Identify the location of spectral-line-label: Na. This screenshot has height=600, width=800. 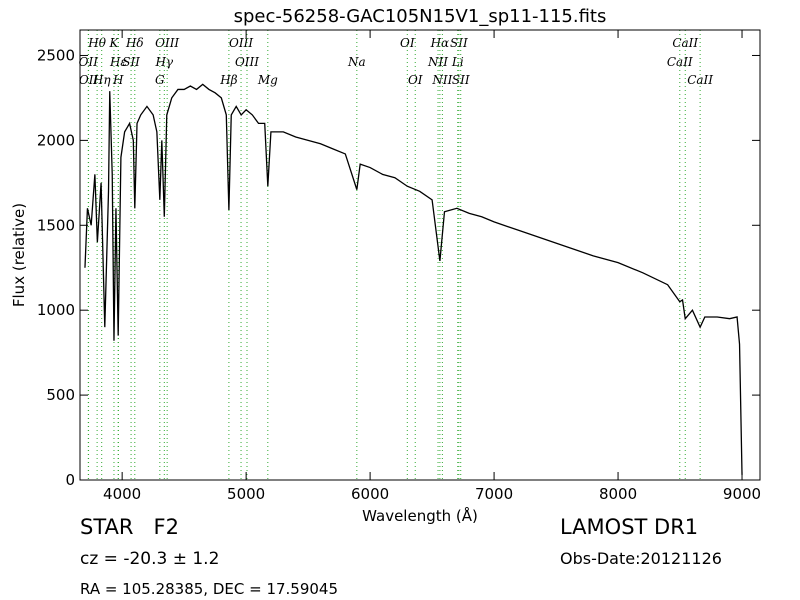
(356, 62).